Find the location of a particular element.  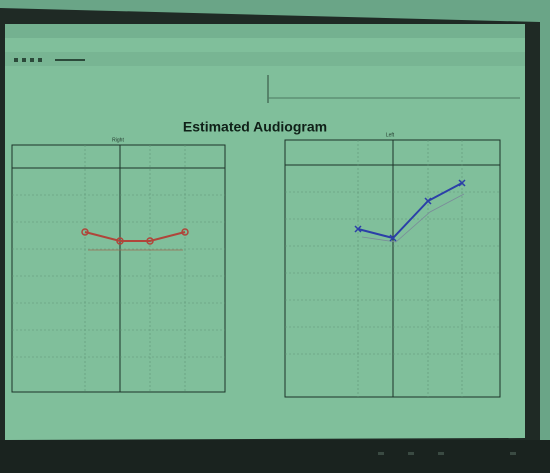

toolbar-icons is located at coordinates (49, 60).